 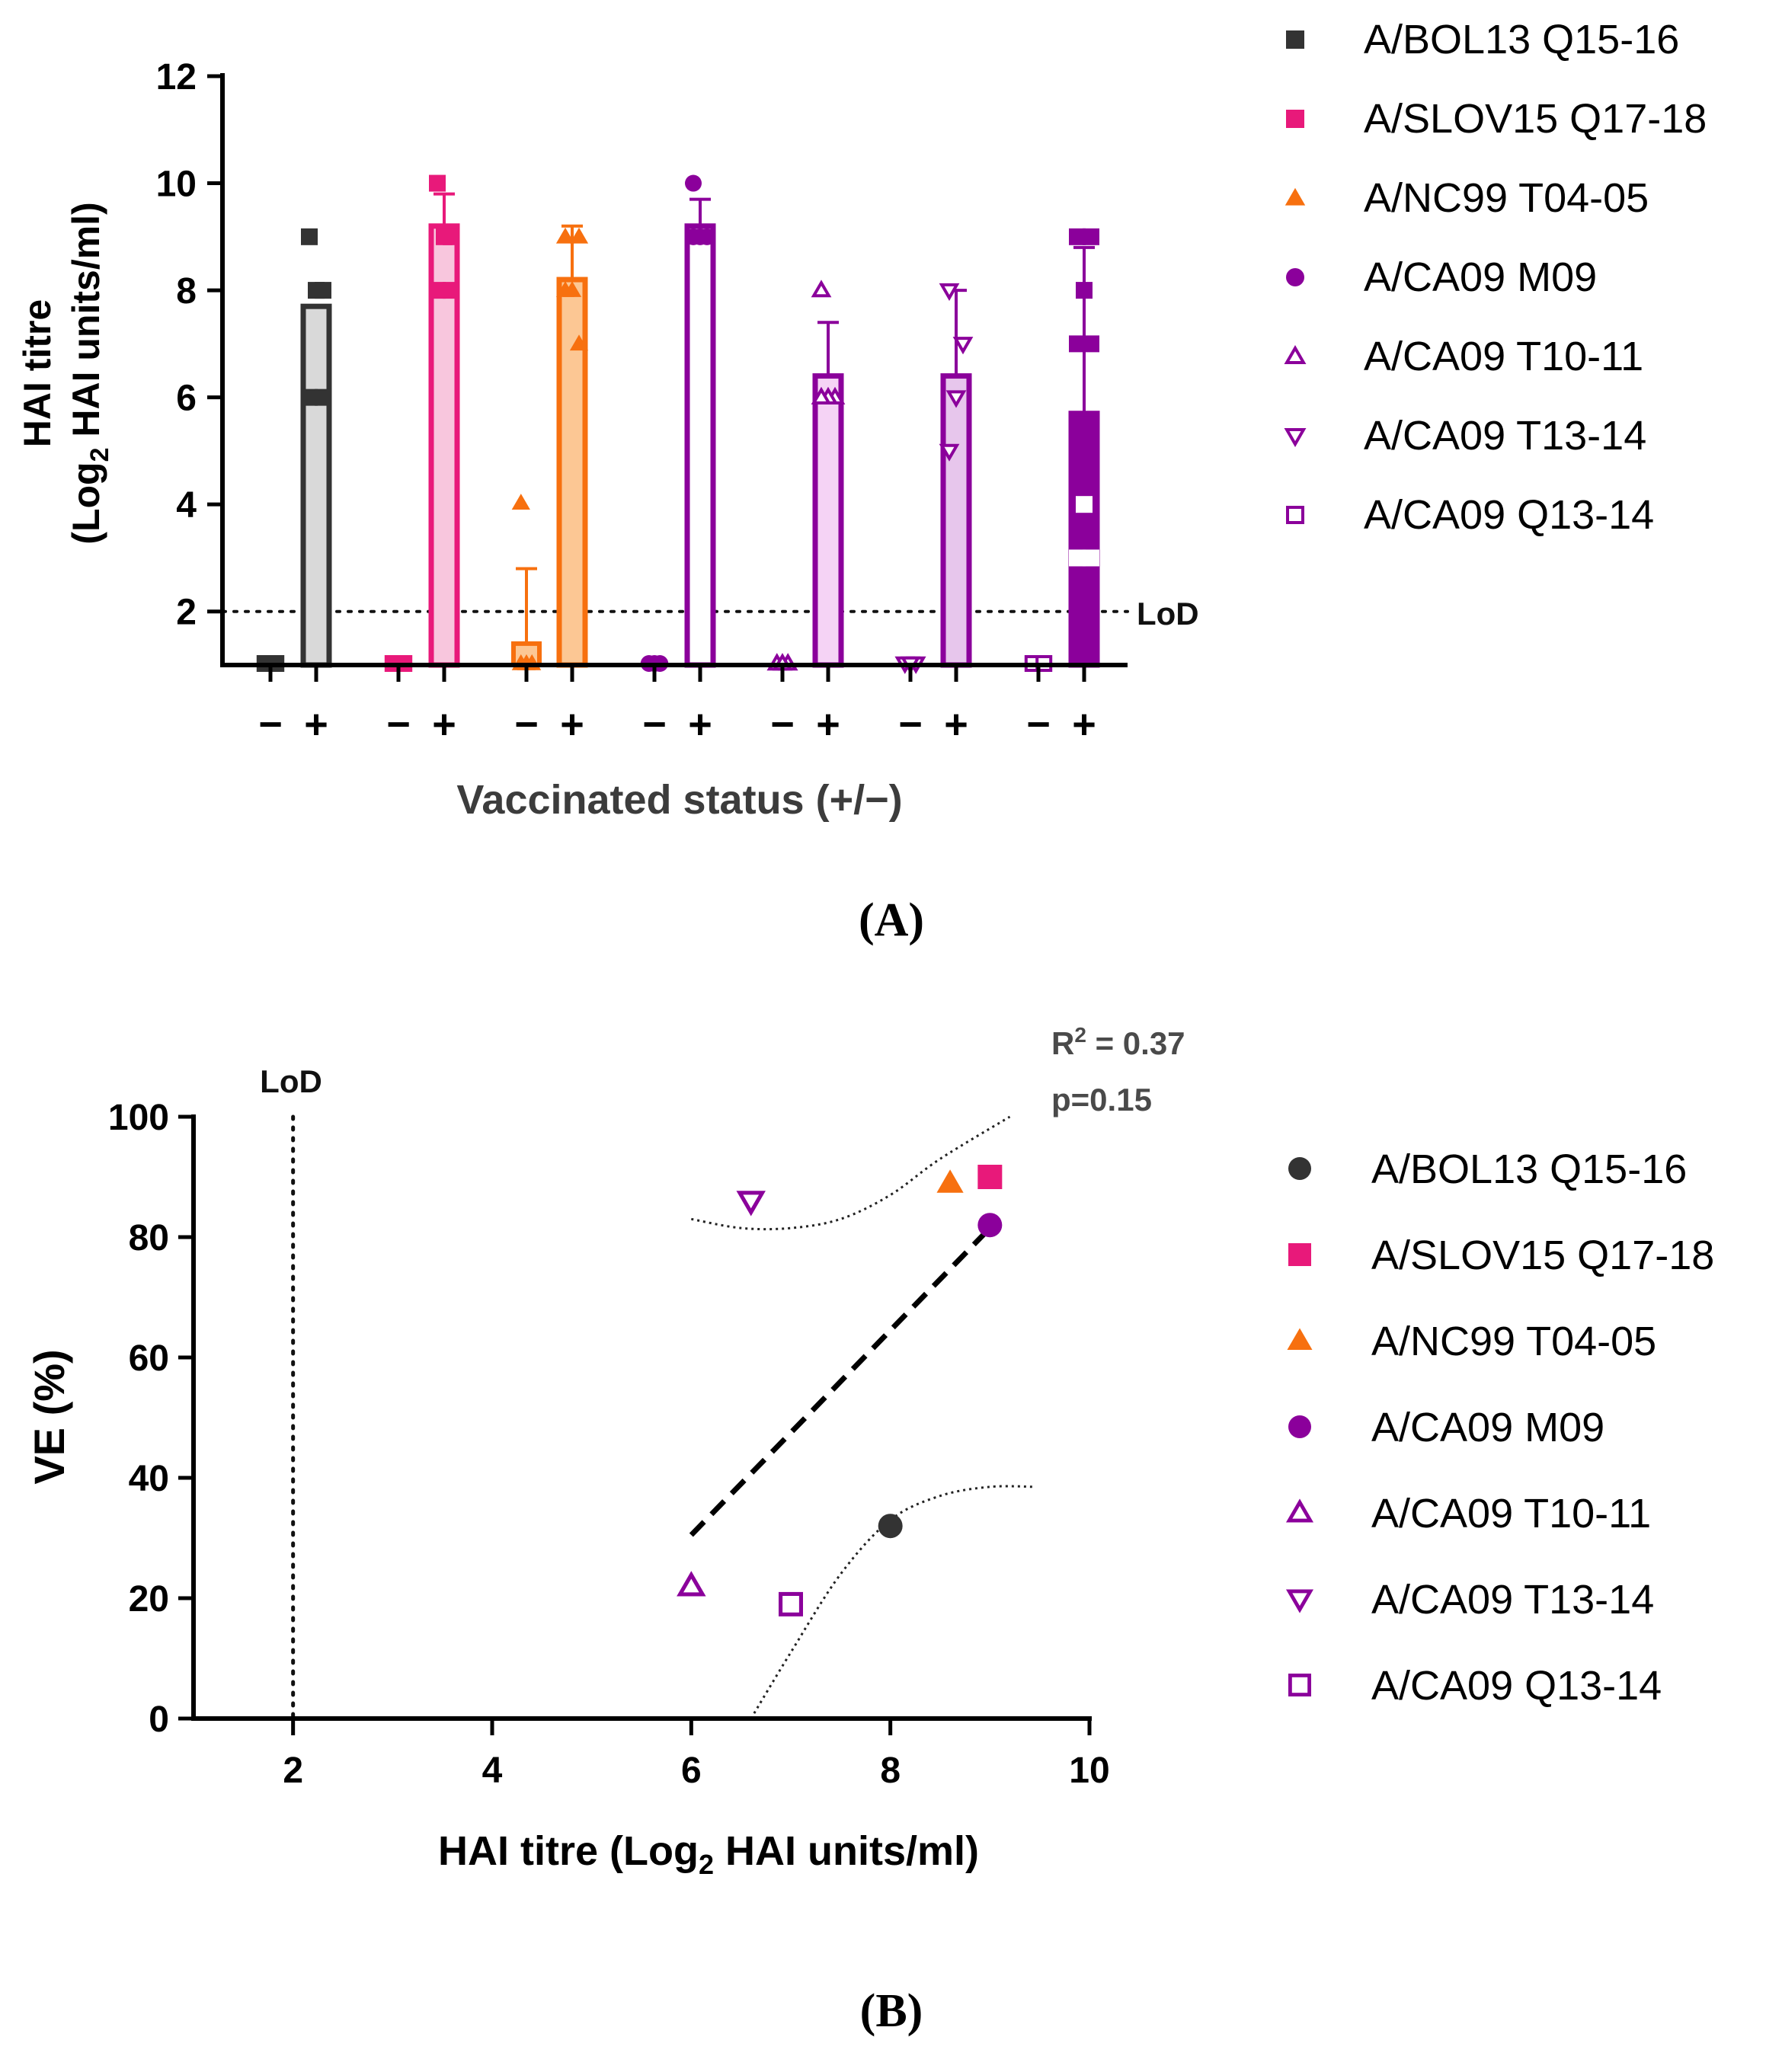 What do you see at coordinates (38, 373) in the screenshot?
I see `panel-a-ylabel-line1: HAI titre` at bounding box center [38, 373].